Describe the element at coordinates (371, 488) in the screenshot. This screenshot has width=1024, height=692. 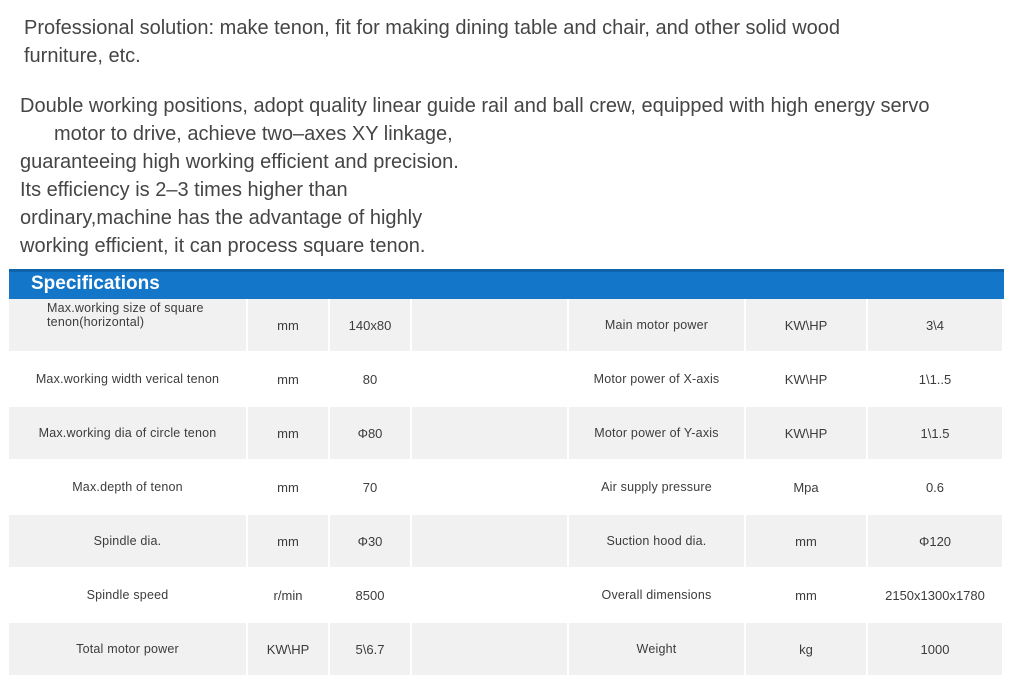
I see `param-value: 70` at that location.